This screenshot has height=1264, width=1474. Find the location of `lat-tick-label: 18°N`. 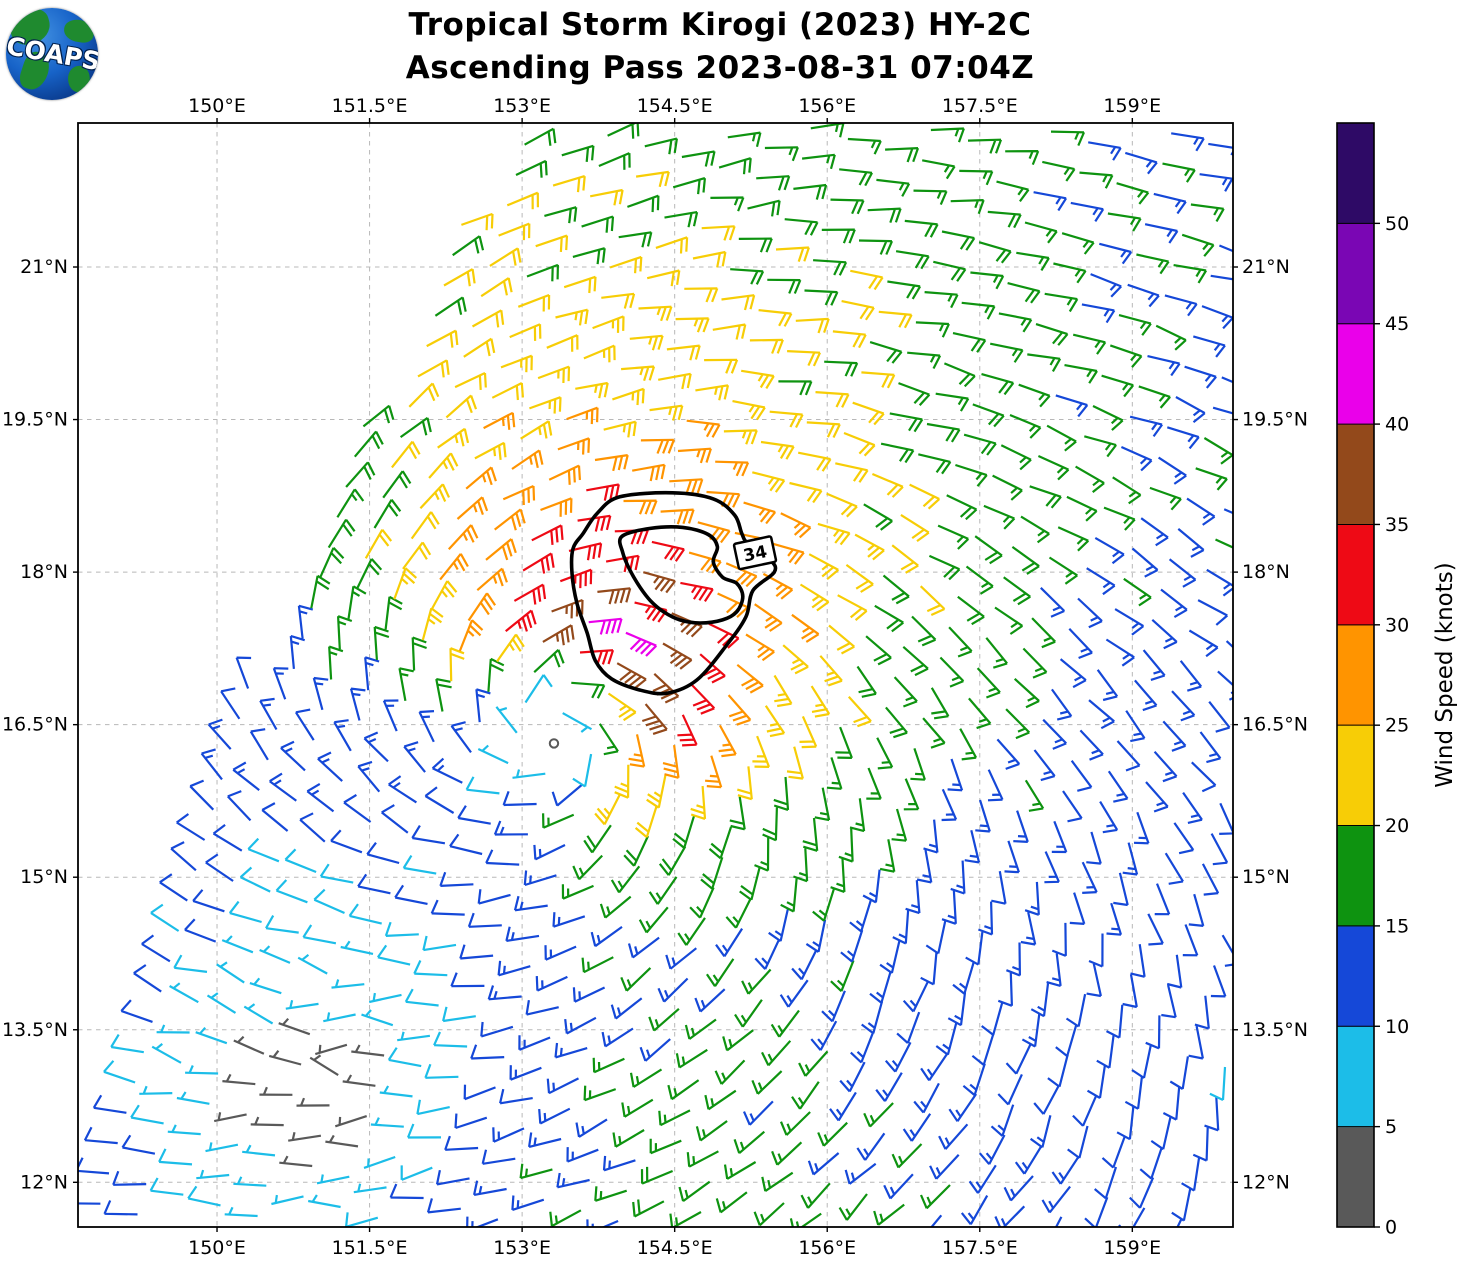

lat-tick-label: 18°N is located at coordinates (44, 572).